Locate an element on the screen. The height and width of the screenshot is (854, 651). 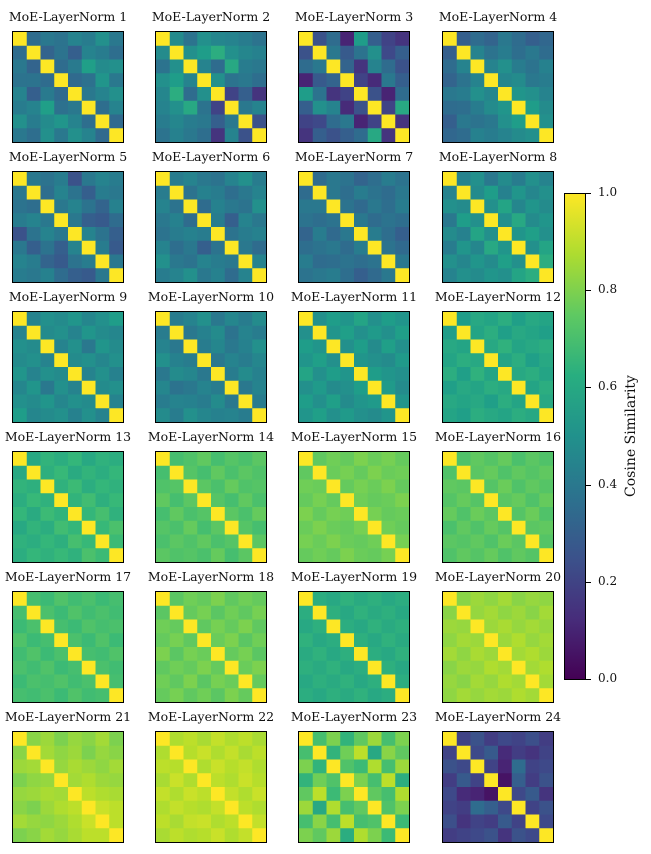
panel-title-4: MoE-LayerNorm 4 is located at coordinates (498, 16).